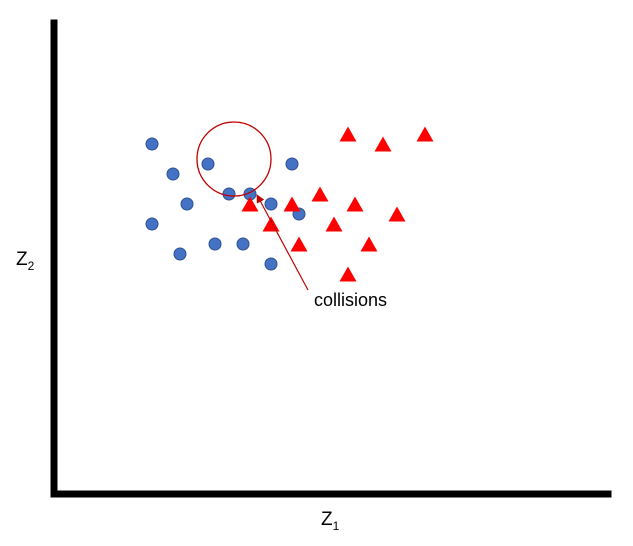  I want to click on x-axis-label-main: Z, so click(327, 519).